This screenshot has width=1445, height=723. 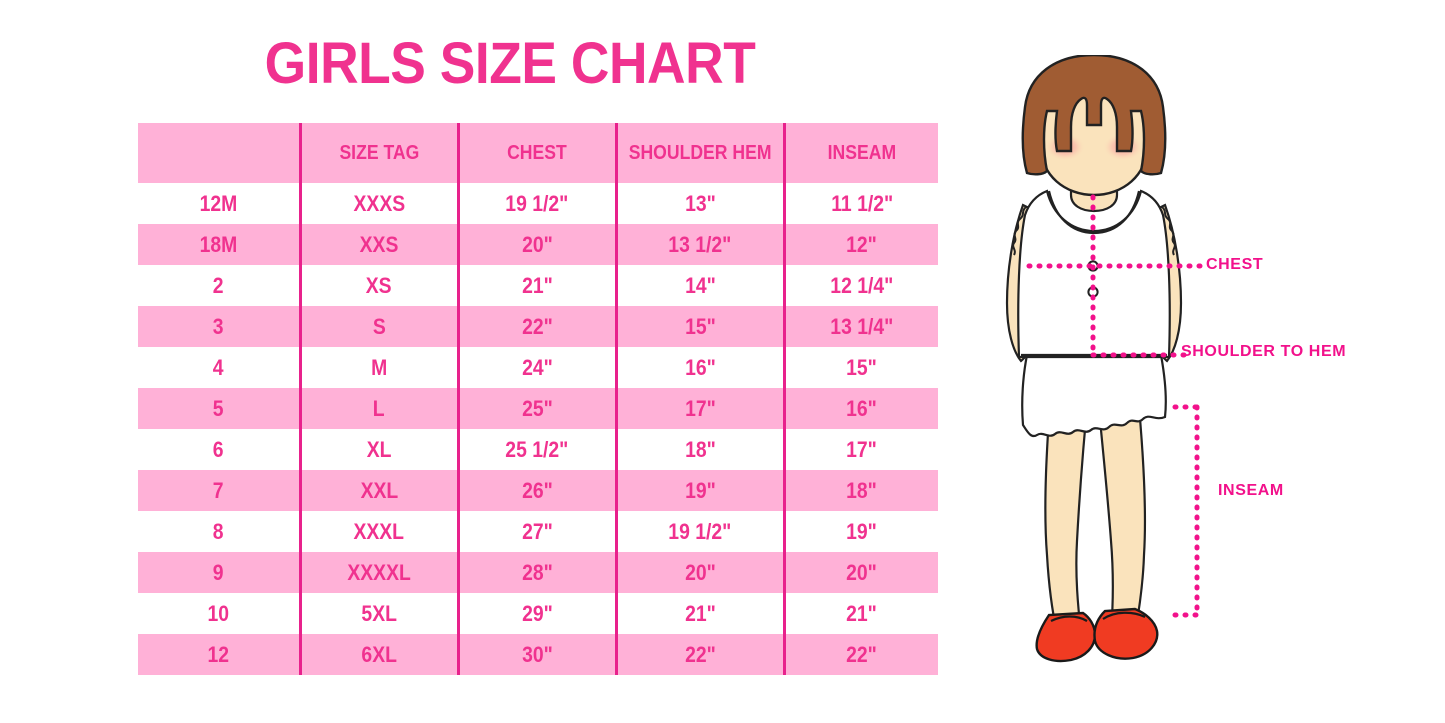 I want to click on cell-chest: 20", so click(x=538, y=244).